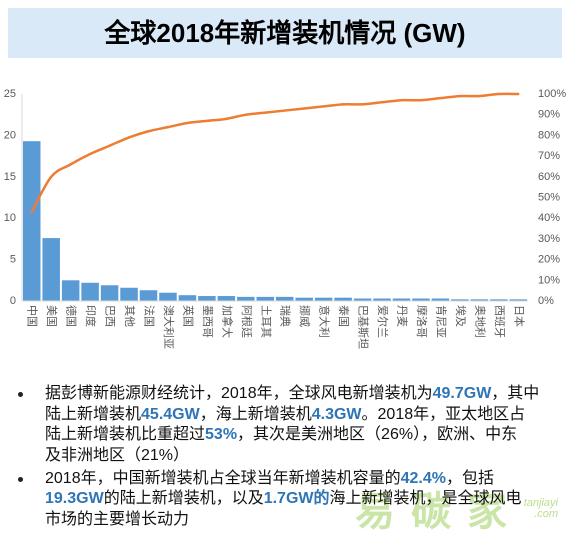 Image resolution: width=570 pixels, height=536 pixels. I want to click on x-tick-label-15: 挪威, so click(305, 316).